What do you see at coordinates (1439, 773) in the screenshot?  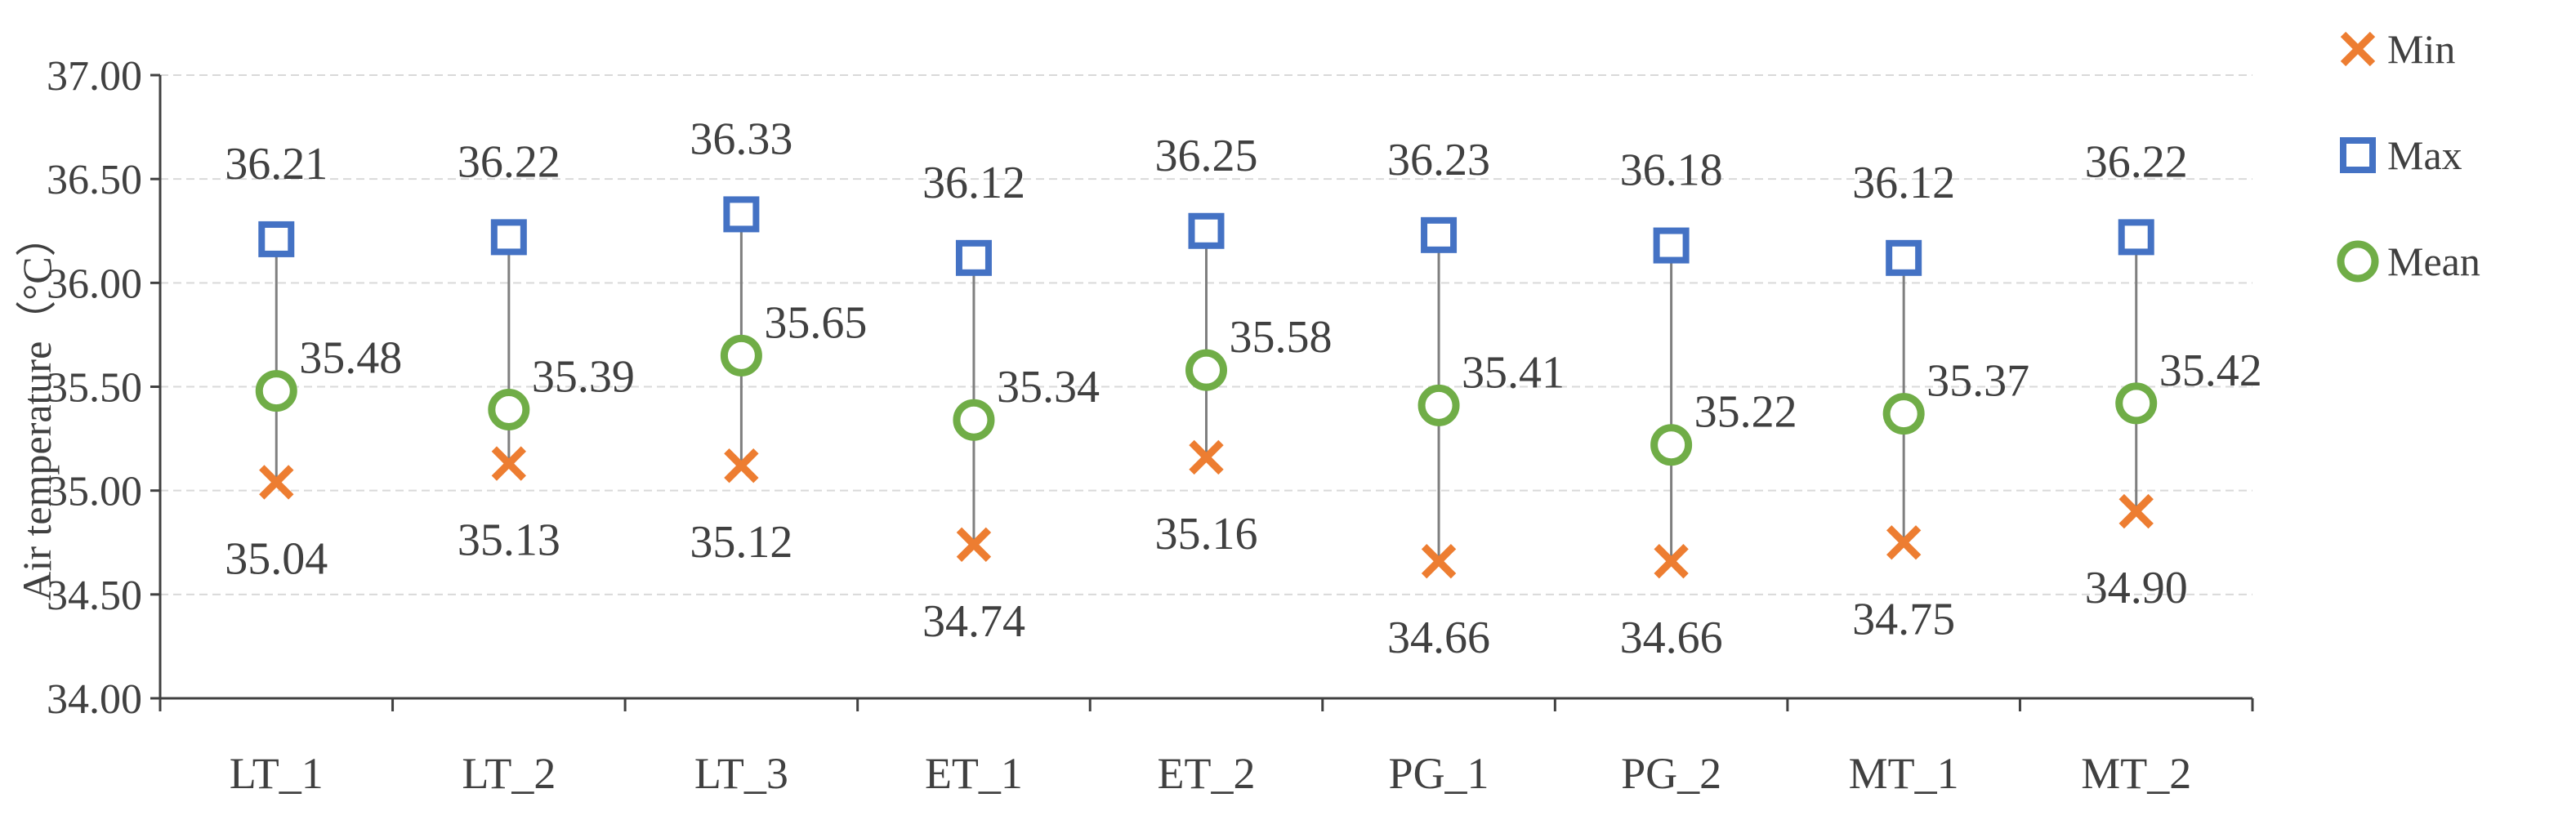 I see `x-tick-label: PG_1` at bounding box center [1439, 773].